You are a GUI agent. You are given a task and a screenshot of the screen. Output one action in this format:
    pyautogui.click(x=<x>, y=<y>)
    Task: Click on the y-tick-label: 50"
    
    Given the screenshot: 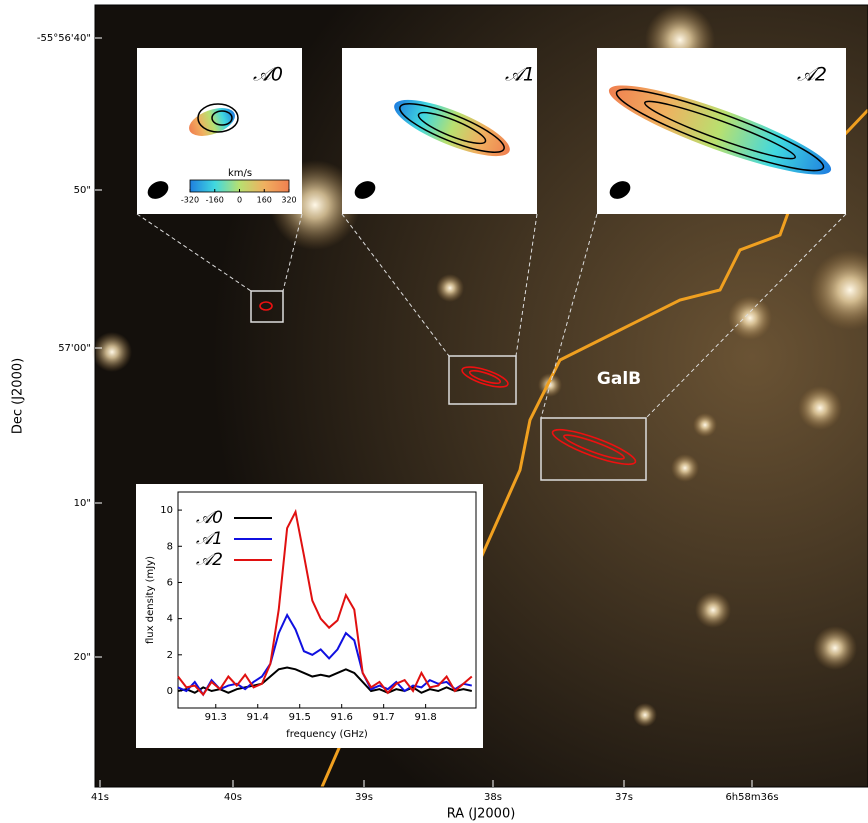 What is the action you would take?
    pyautogui.click(x=82, y=190)
    